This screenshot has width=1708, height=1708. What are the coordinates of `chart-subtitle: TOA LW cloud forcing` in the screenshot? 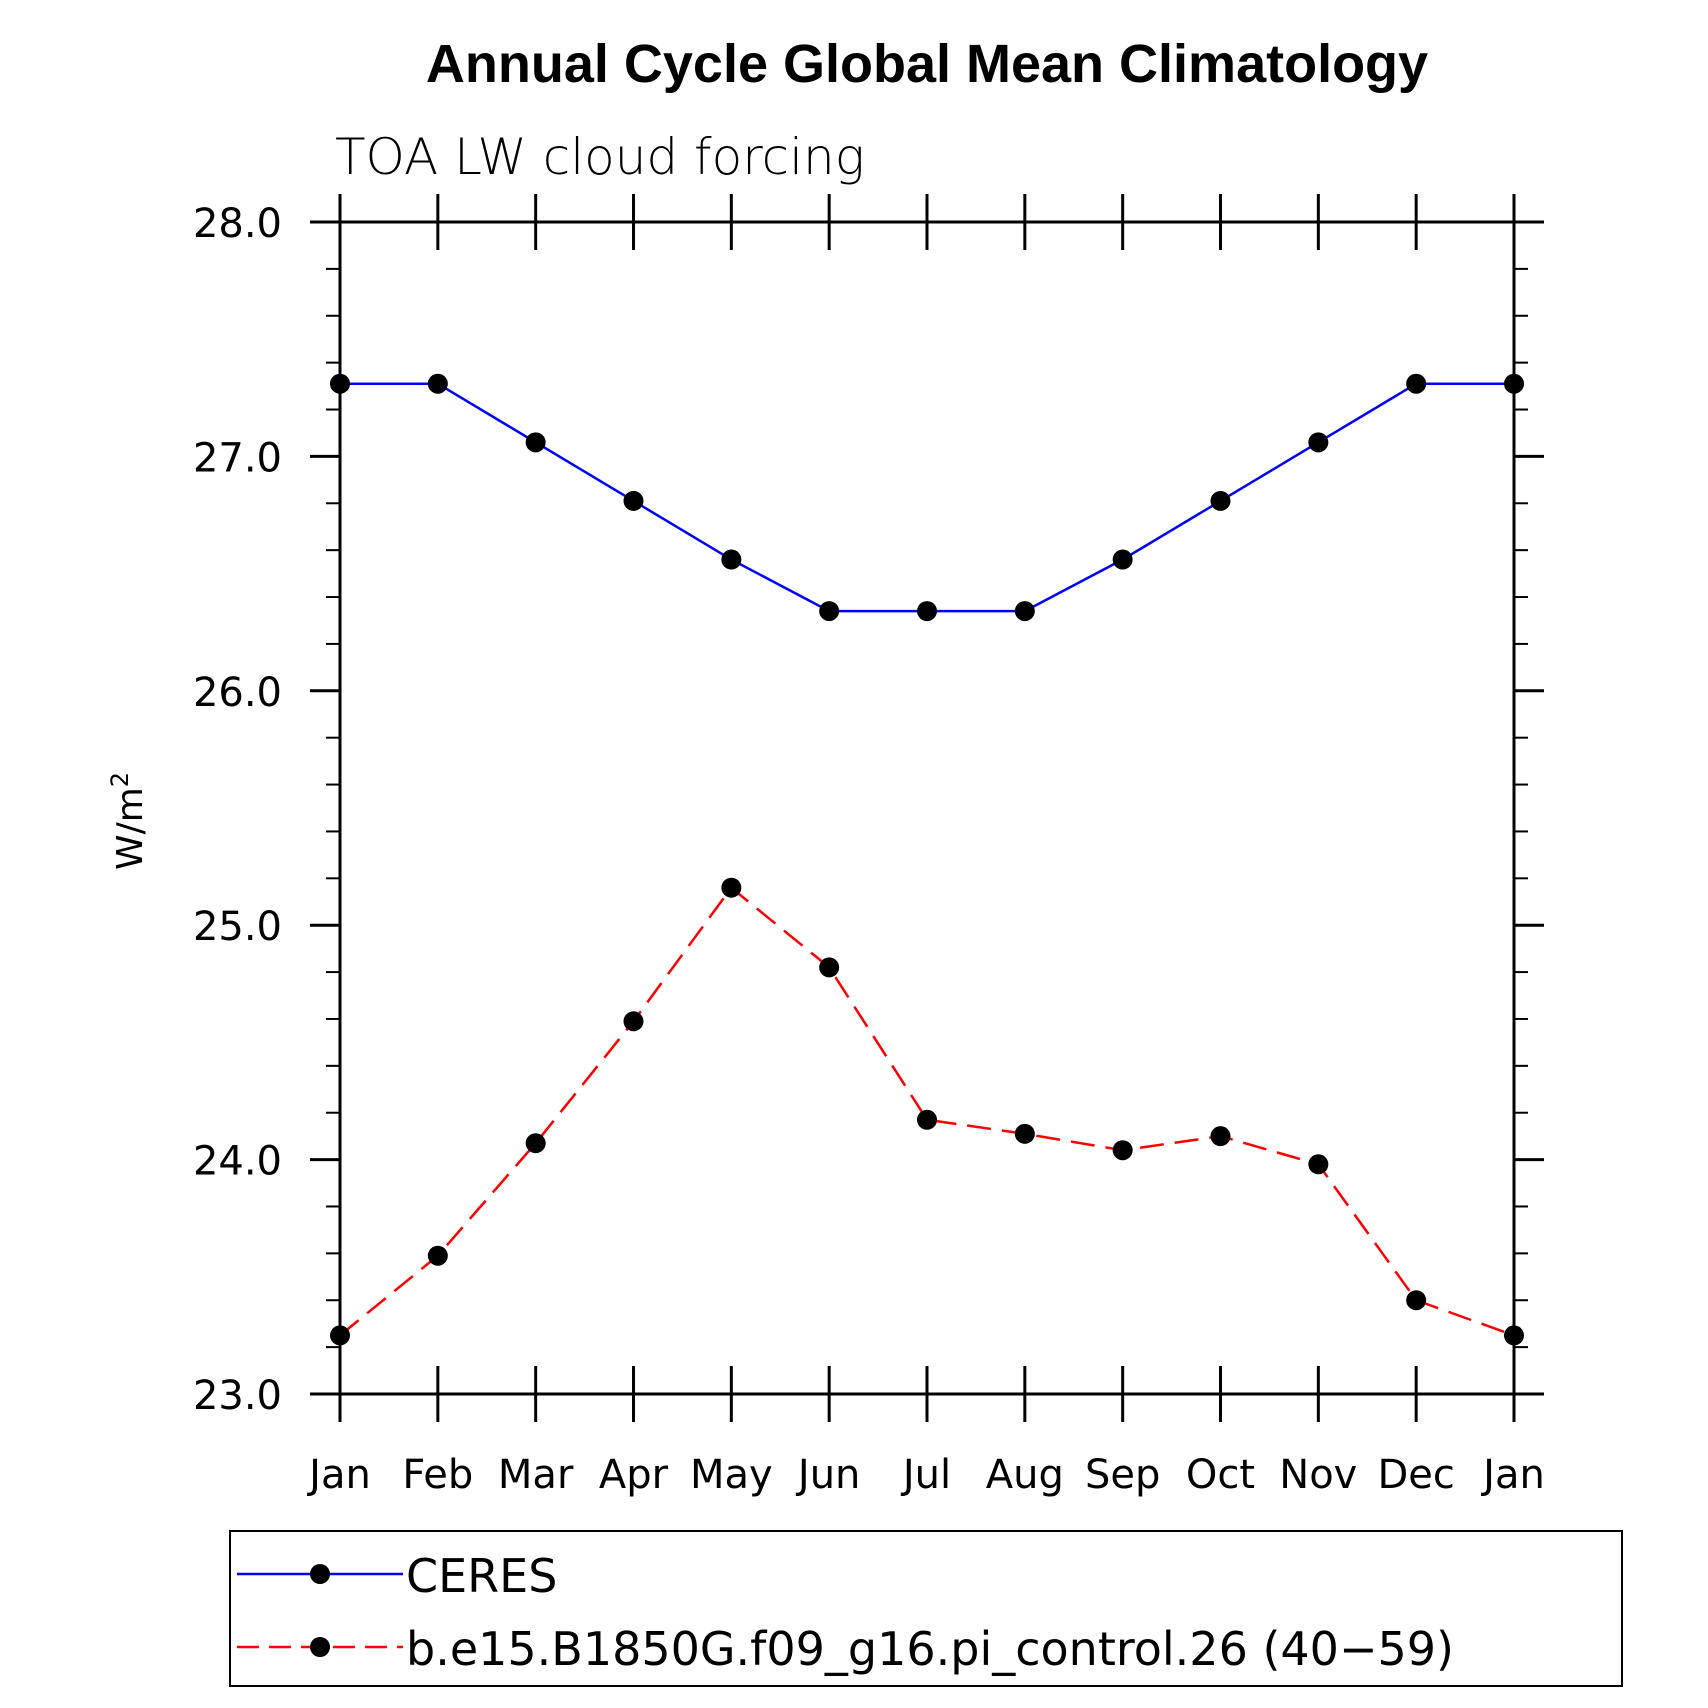 It's located at (600, 157).